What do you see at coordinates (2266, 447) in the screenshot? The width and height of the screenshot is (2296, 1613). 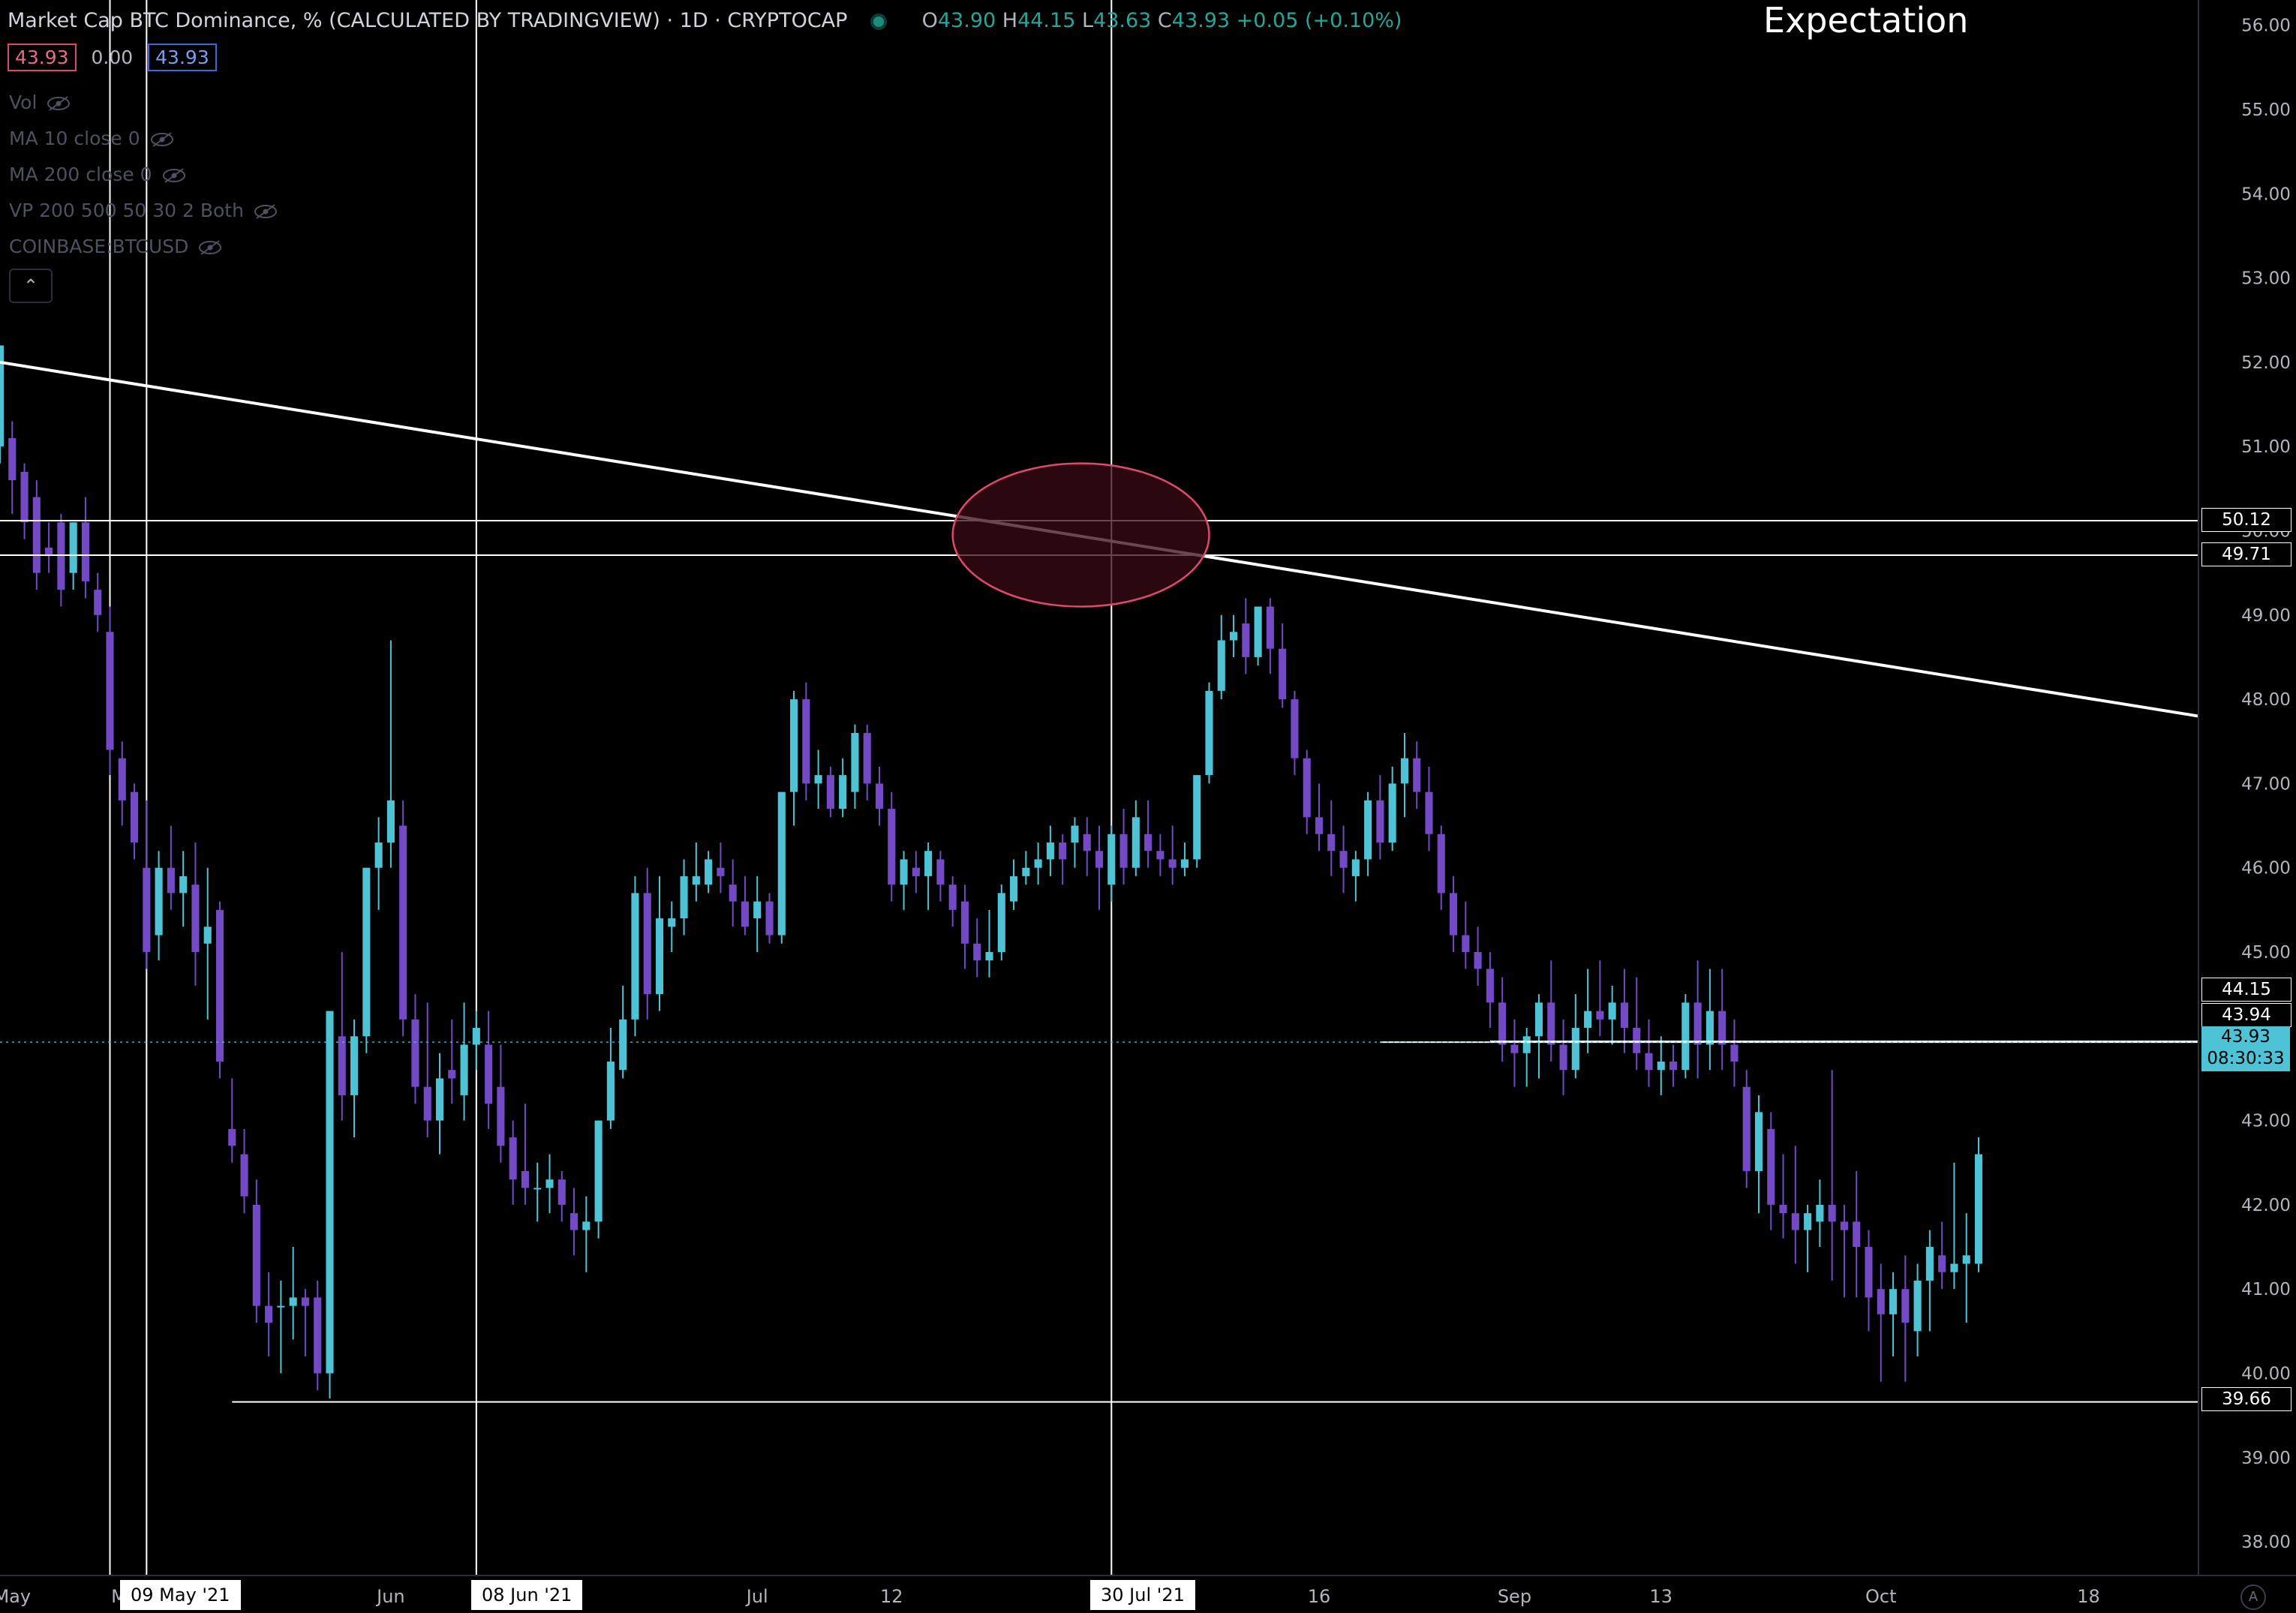 I see `y-tick-label: 51.00` at bounding box center [2266, 447].